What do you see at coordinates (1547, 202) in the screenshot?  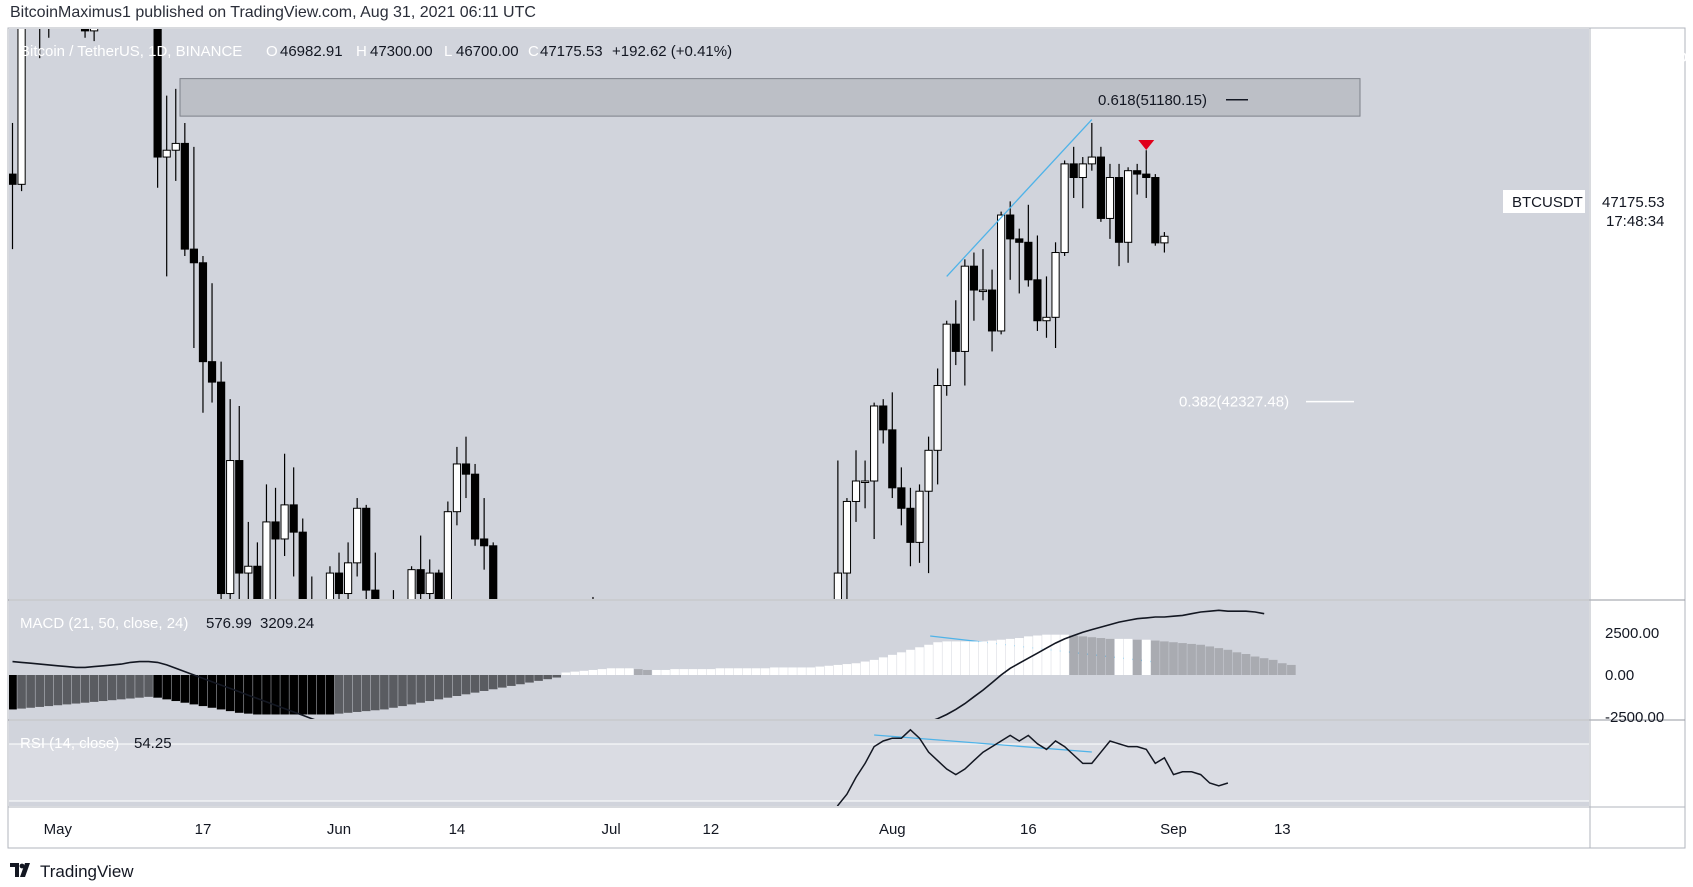 I see `last-price-symbol: BTCUSDT` at bounding box center [1547, 202].